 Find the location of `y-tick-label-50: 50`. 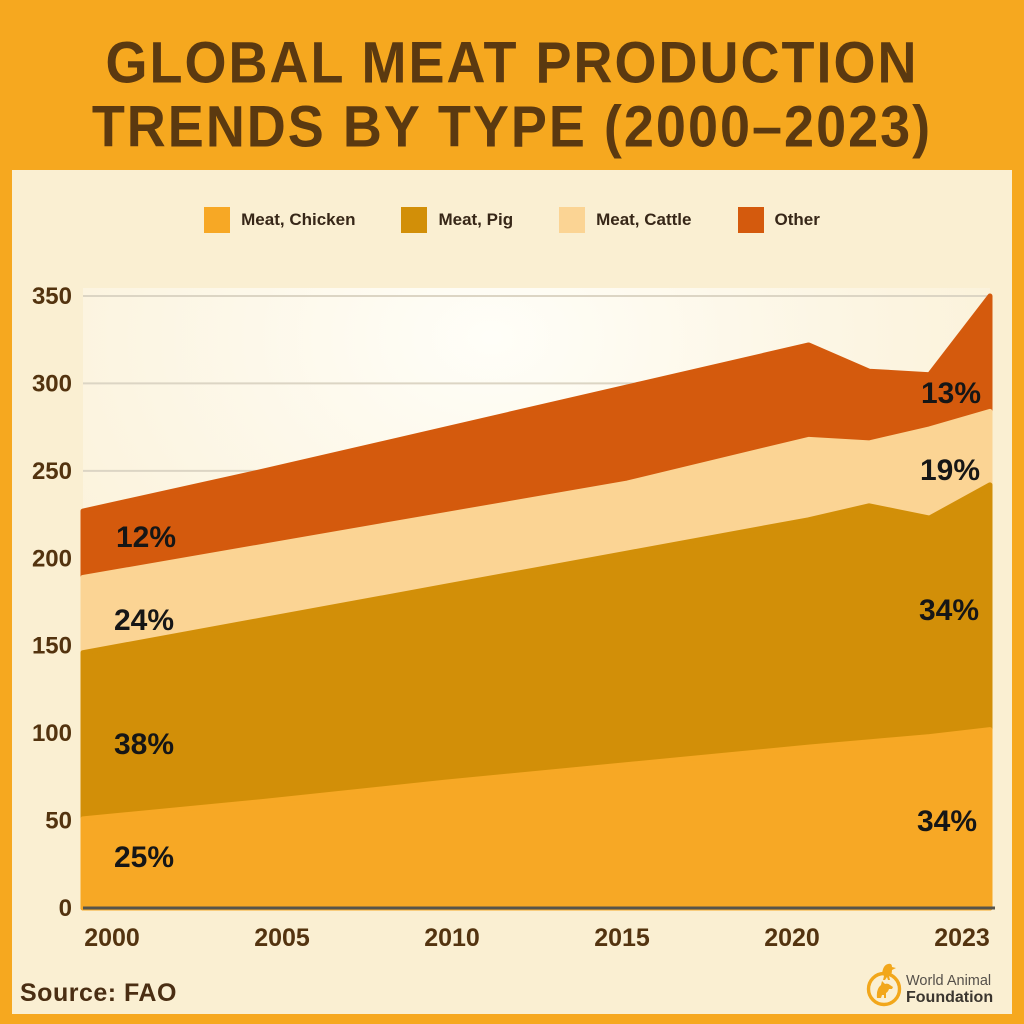

y-tick-label-50: 50 is located at coordinates (58, 821).